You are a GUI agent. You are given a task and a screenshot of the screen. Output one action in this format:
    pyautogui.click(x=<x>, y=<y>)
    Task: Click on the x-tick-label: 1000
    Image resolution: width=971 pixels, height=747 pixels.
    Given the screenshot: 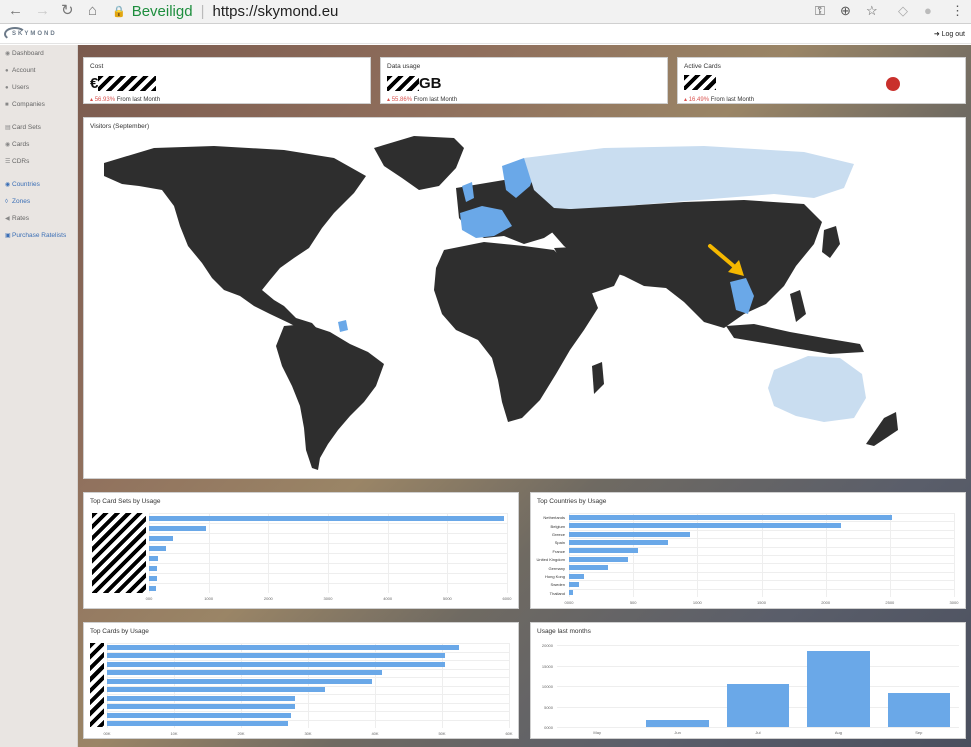 What is the action you would take?
    pyautogui.click(x=697, y=602)
    